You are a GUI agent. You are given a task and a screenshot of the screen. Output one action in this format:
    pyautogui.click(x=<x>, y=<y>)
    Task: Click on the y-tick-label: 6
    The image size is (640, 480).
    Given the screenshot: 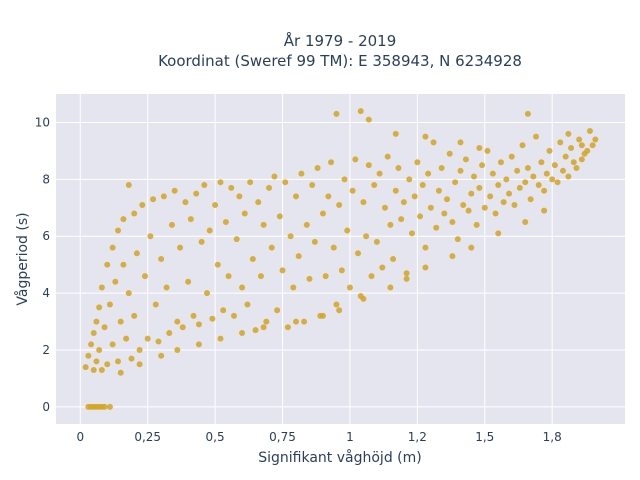 What is the action you would take?
    pyautogui.click(x=46, y=236)
    